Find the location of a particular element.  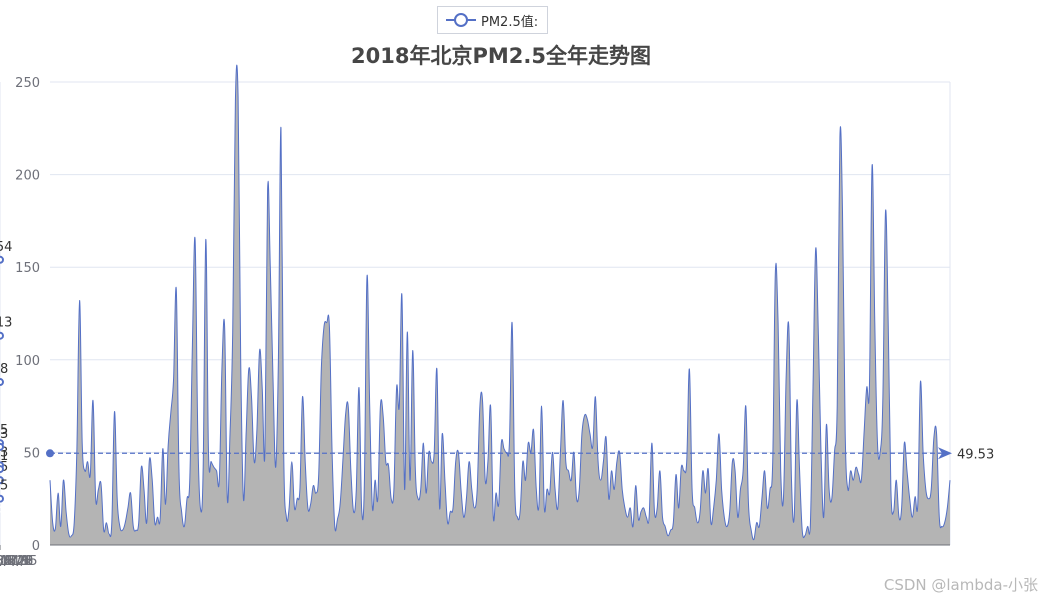

data-point-label: 53 is located at coordinates (4, 434).